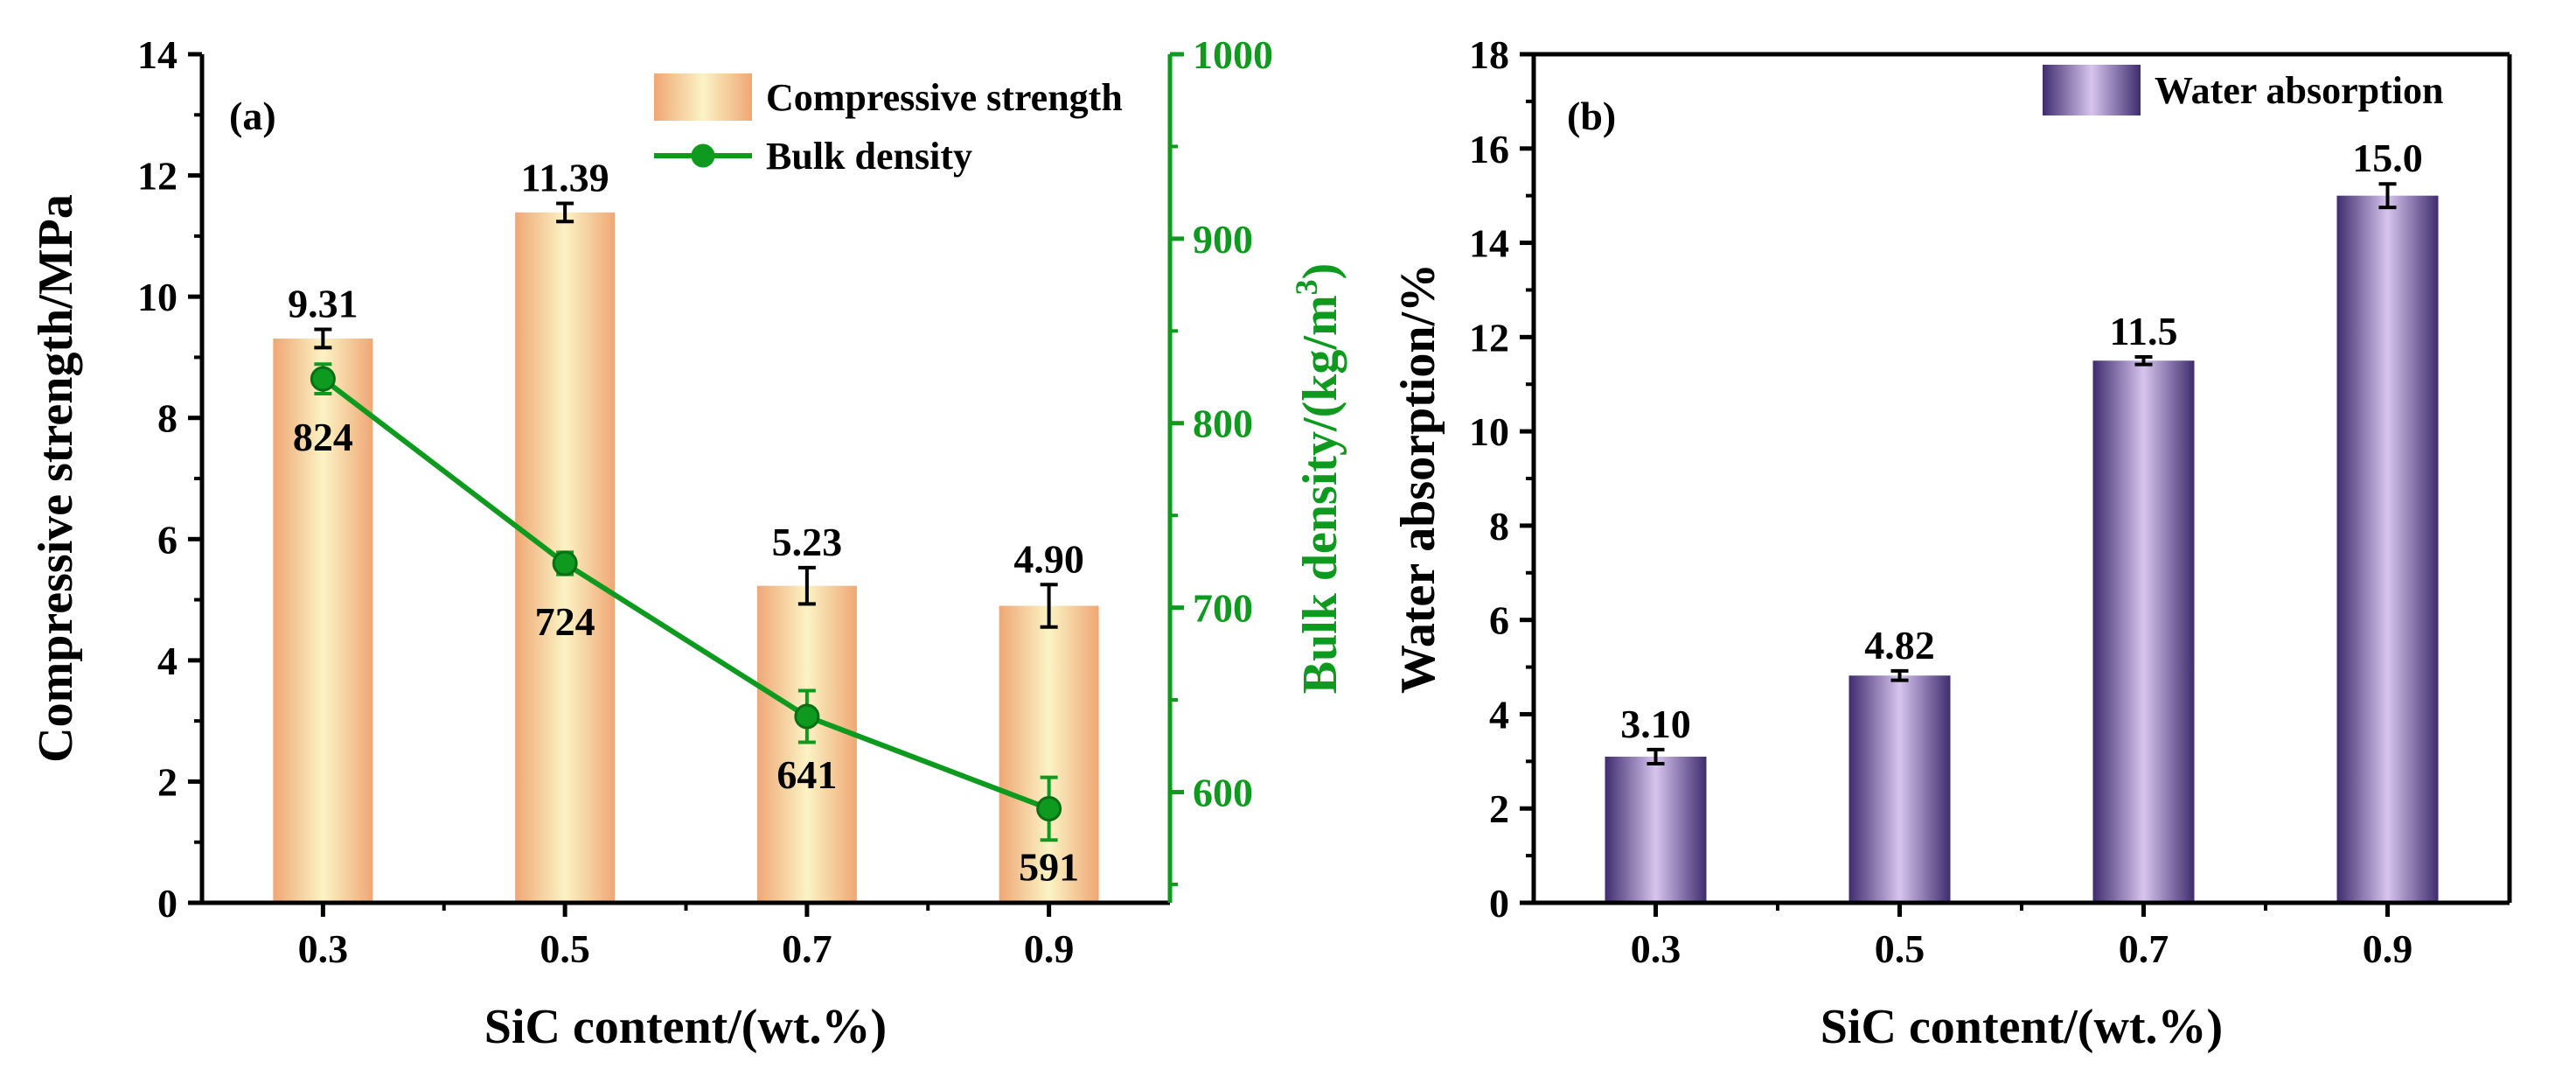 The height and width of the screenshot is (1069, 2576). I want to click on a-xtick-label: 0.9, so click(1049, 948).